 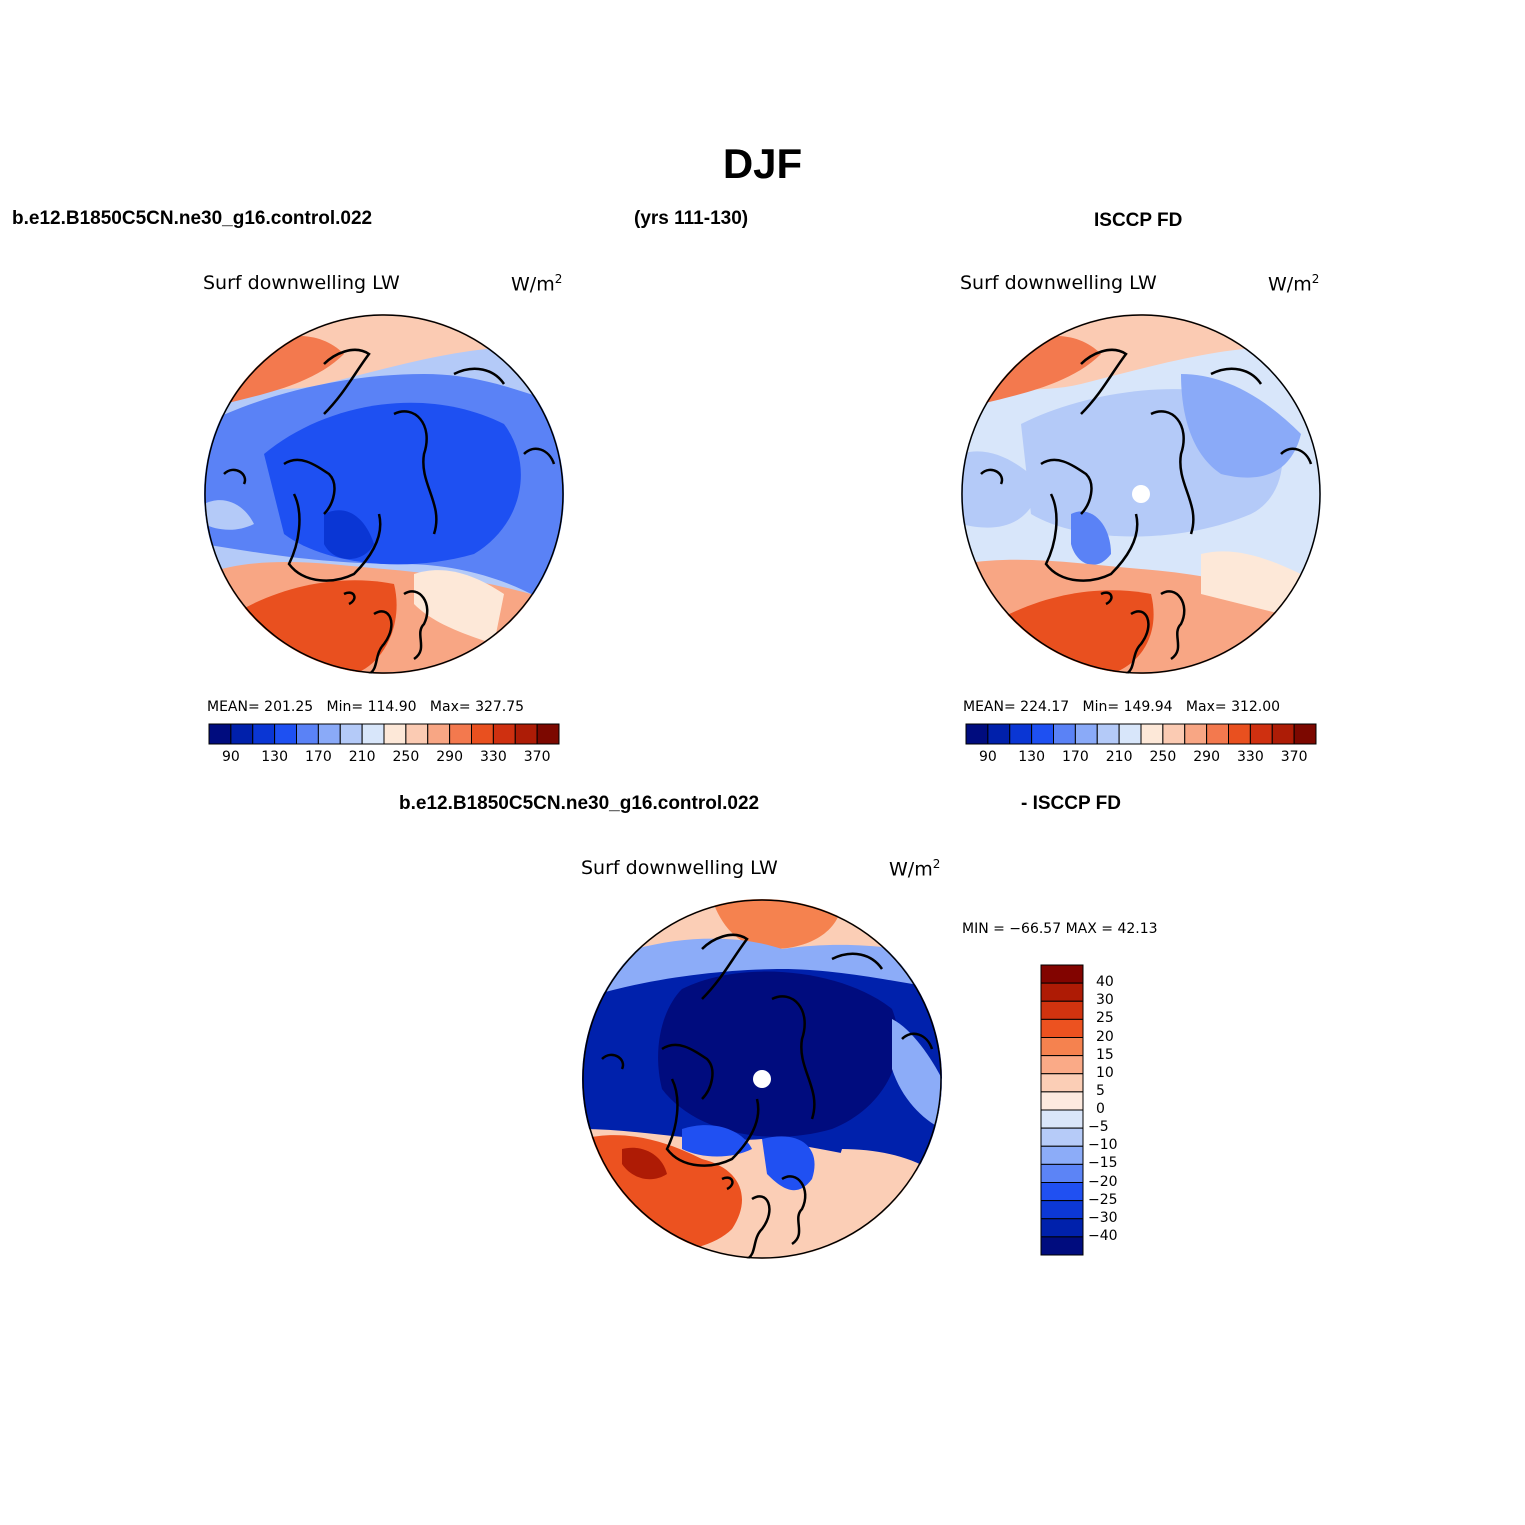 I want to click on panel1-case-name: b.e12.B1850C5CN.ne30_g16.control.022, so click(x=192, y=218).